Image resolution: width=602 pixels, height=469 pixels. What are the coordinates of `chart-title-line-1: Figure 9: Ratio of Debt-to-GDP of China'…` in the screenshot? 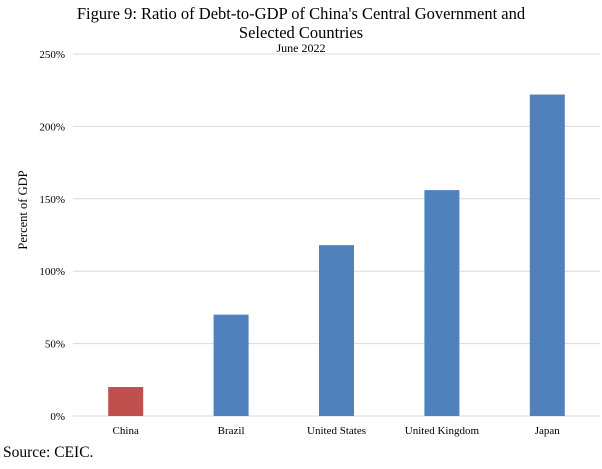 It's located at (301, 13).